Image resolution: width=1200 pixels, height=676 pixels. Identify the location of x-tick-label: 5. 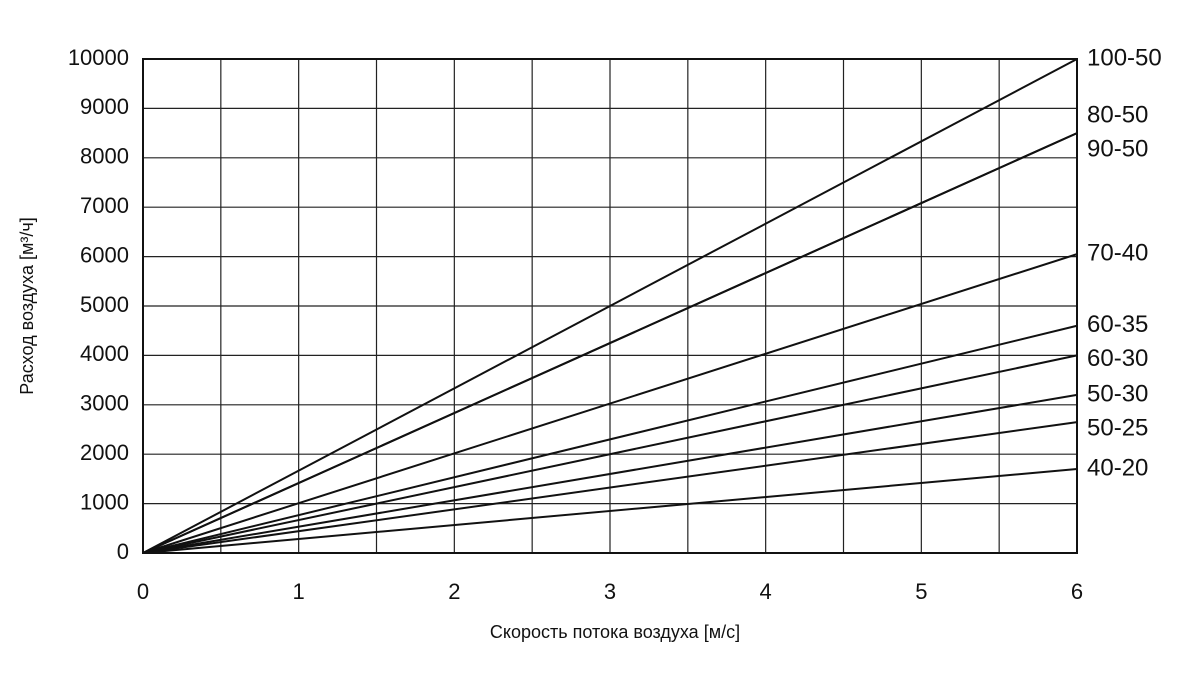
(921, 591).